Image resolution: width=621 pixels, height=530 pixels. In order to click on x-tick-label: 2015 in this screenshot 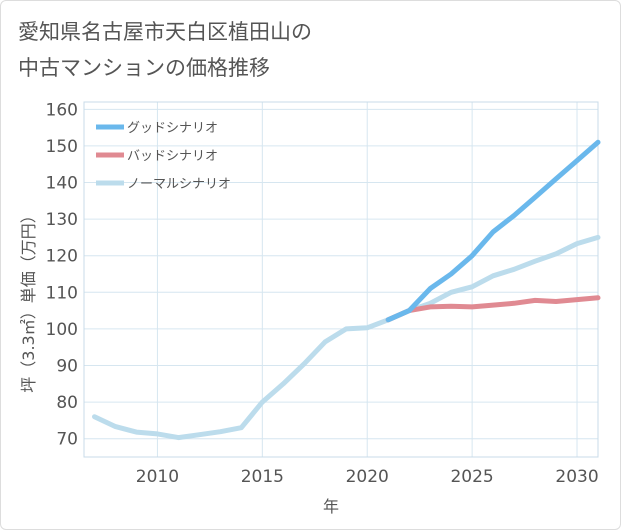, I will do `click(262, 477)`.